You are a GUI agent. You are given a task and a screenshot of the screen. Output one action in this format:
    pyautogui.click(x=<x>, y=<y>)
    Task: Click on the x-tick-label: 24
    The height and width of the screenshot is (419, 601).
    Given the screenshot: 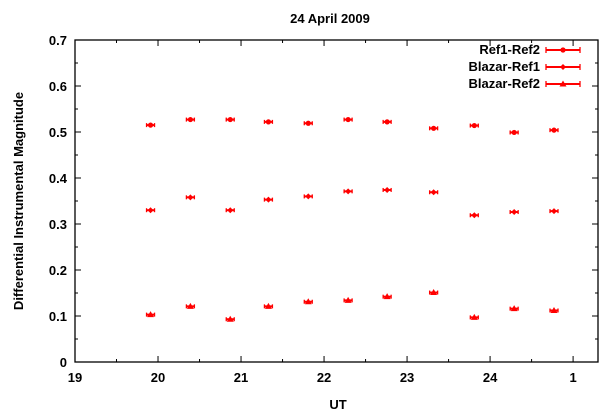 What is the action you would take?
    pyautogui.click(x=490, y=377)
    